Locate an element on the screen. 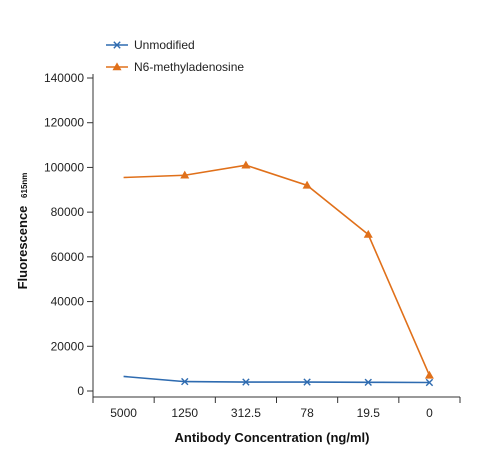 This screenshot has height=475, width=480. legend-label-unmodified: Unmodified is located at coordinates (164, 45).